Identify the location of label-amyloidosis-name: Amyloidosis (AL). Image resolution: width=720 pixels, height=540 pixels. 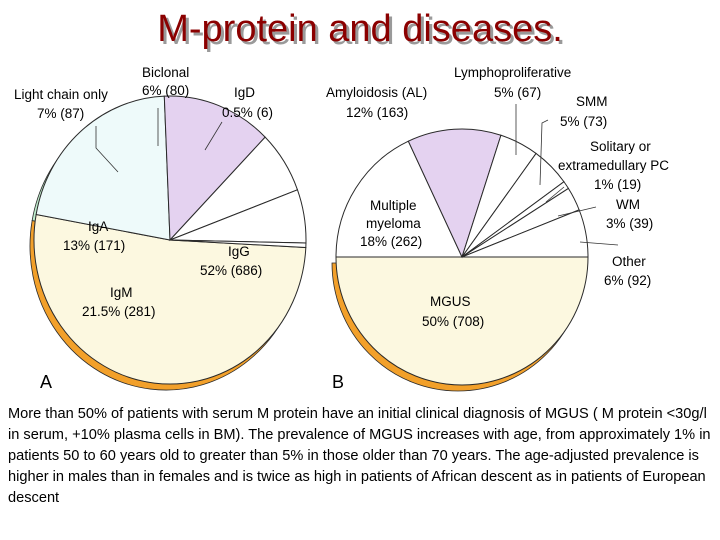
(376, 92).